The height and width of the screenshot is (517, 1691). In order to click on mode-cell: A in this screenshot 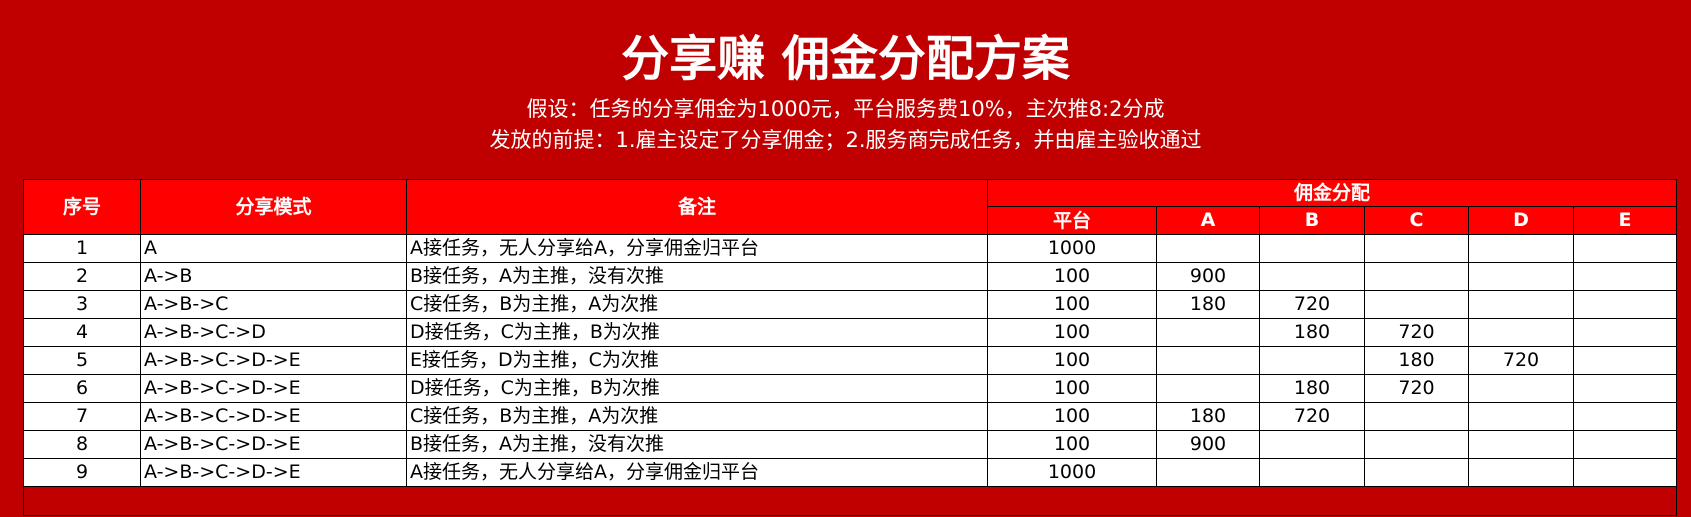, I will do `click(273, 248)`.